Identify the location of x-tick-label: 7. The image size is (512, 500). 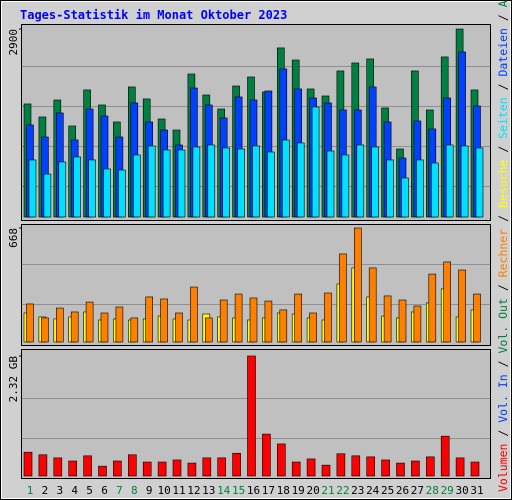
(119, 490).